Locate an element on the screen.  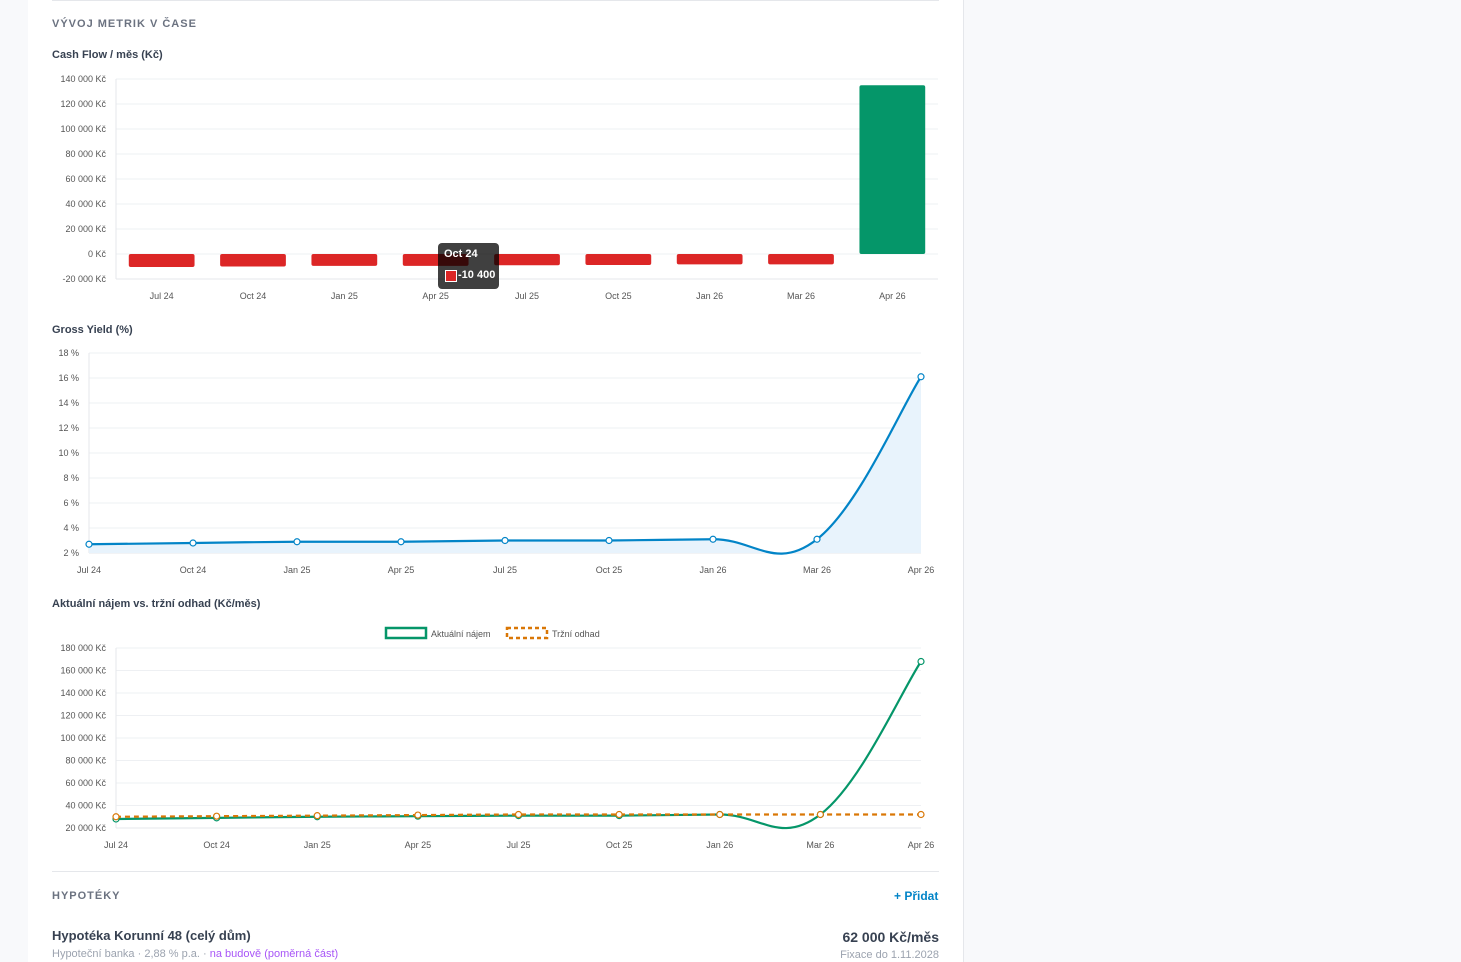
y-tick-label: 160 000 Kč is located at coordinates (83, 671).